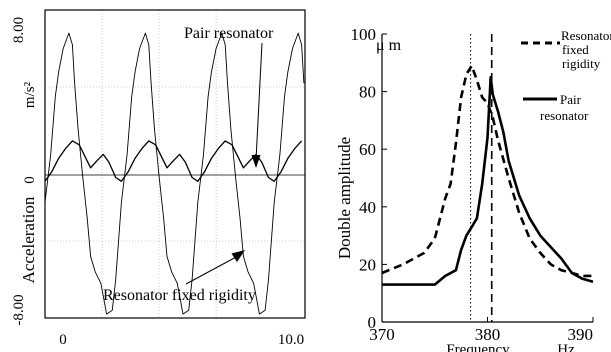 Image resolution: width=611 pixels, height=352 pixels. Describe the element at coordinates (575, 49) in the screenshot. I see `legend-label-fixed-rigidity-line2: fixed` at that location.